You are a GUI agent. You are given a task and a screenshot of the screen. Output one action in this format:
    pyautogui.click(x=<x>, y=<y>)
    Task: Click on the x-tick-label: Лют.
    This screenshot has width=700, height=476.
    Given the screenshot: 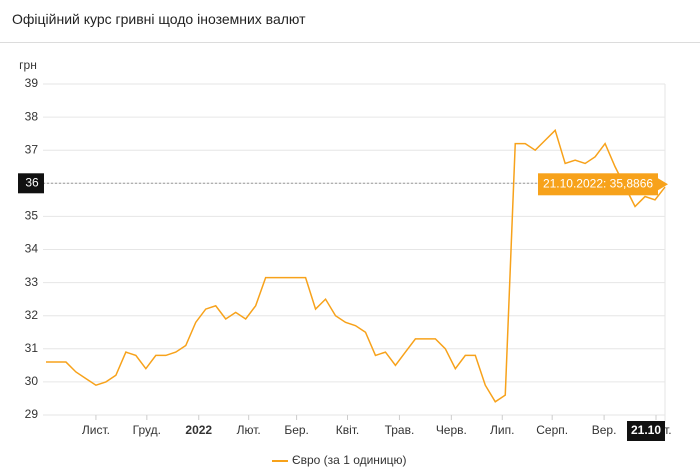 What is the action you would take?
    pyautogui.click(x=249, y=430)
    